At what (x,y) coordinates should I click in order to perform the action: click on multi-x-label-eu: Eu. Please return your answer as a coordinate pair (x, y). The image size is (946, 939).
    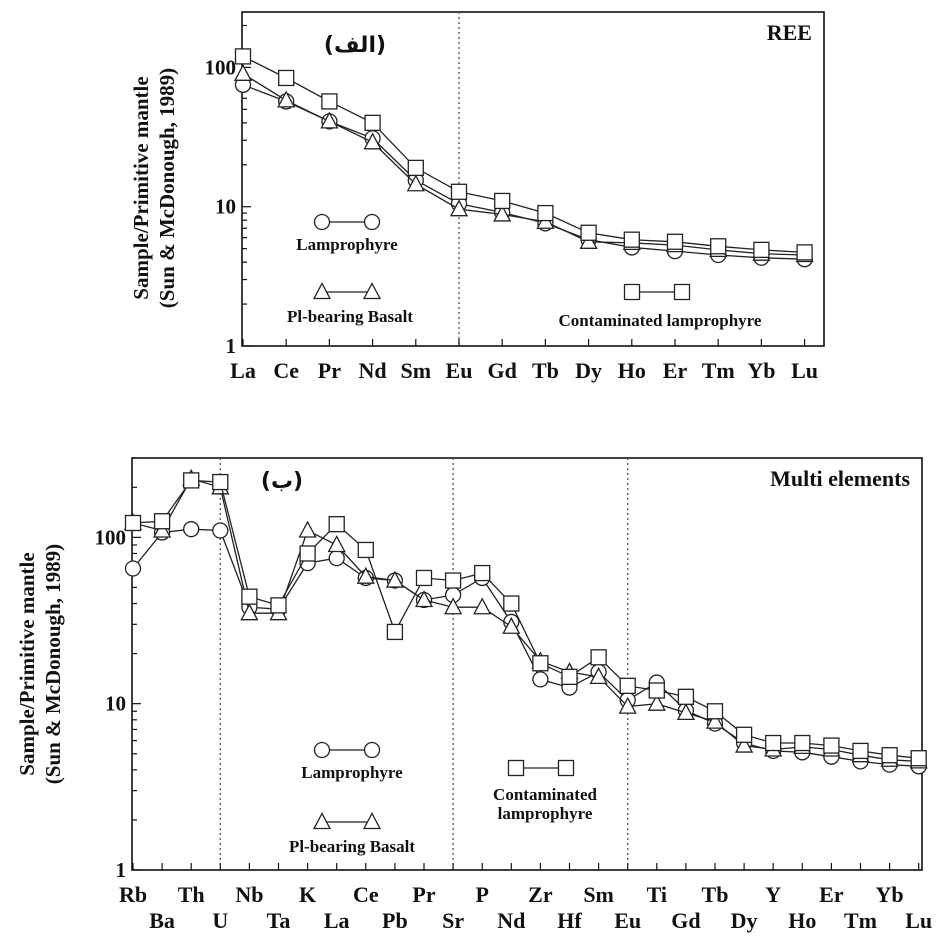
    Looking at the image, I should click on (627, 920).